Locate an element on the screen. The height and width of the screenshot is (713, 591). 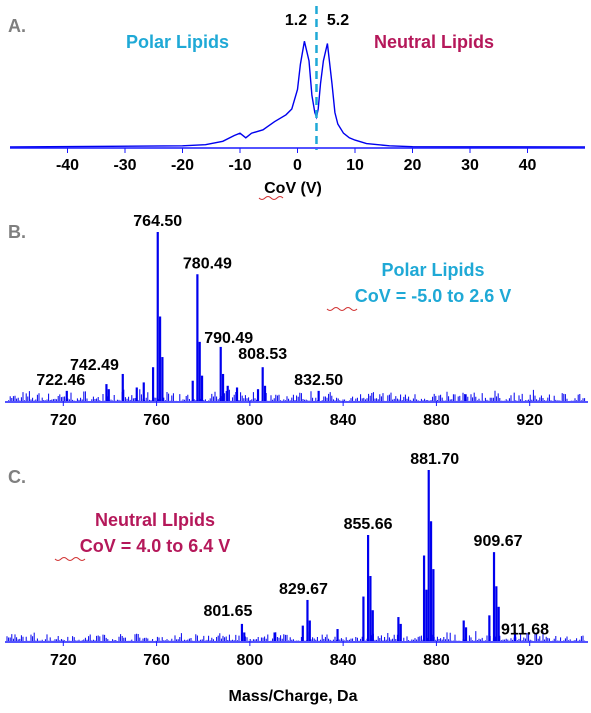
panel-b-tick-label: 720 is located at coordinates (63, 420).